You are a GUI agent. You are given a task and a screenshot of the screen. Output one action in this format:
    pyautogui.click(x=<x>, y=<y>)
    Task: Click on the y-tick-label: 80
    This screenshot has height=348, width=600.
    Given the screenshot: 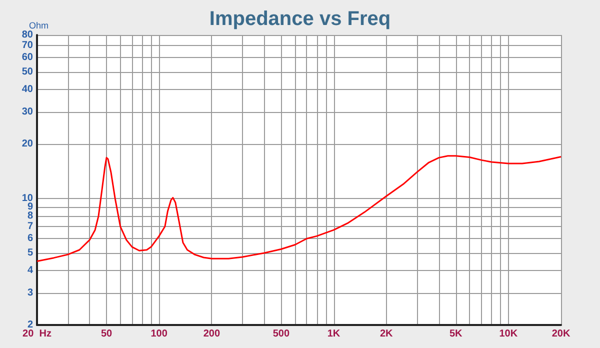 What is the action you would take?
    pyautogui.click(x=28, y=35)
    